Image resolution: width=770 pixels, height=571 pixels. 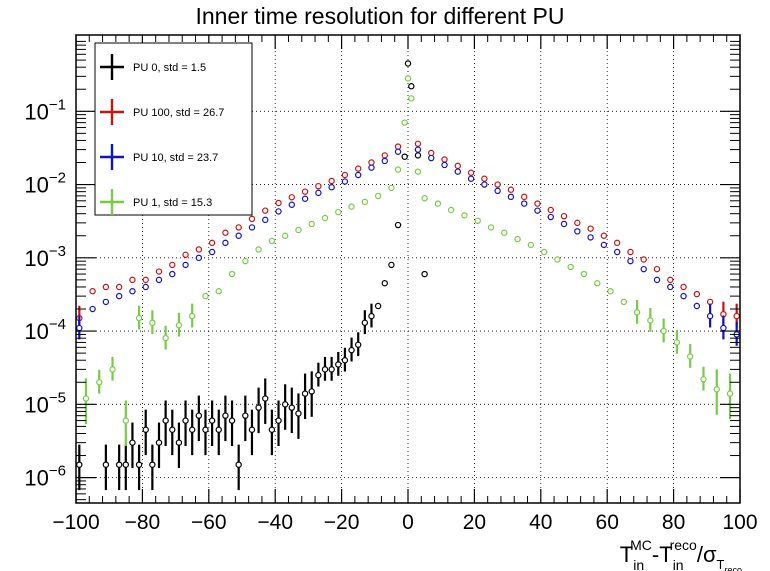 What do you see at coordinates (209, 522) in the screenshot?
I see `x-tick-label: −60` at bounding box center [209, 522].